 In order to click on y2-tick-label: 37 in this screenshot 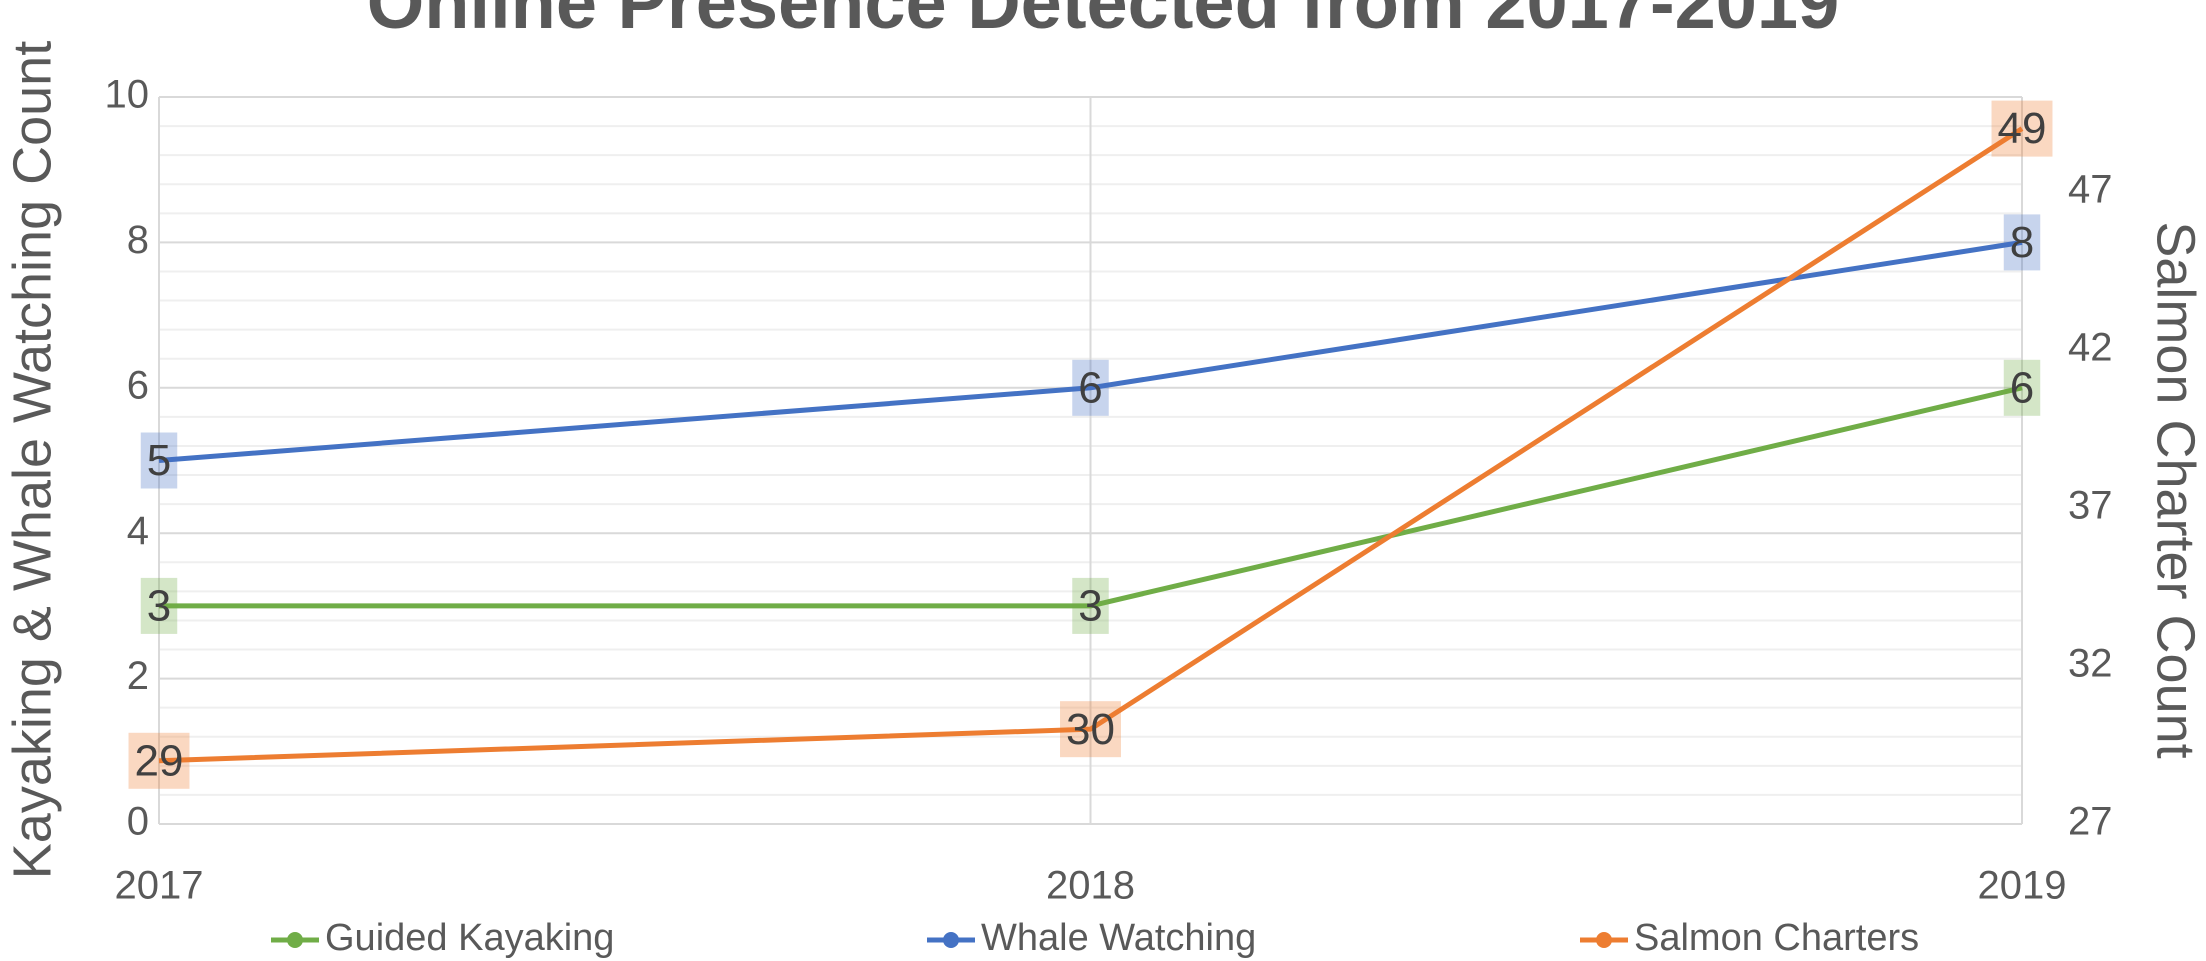, I will do `click(2090, 505)`.